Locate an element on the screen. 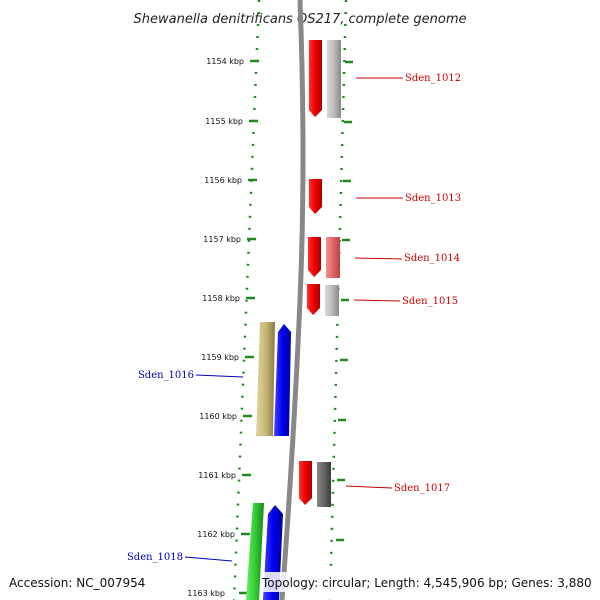 This screenshot has width=600, height=600. tick-label: 1159 kbp is located at coordinates (220, 357).